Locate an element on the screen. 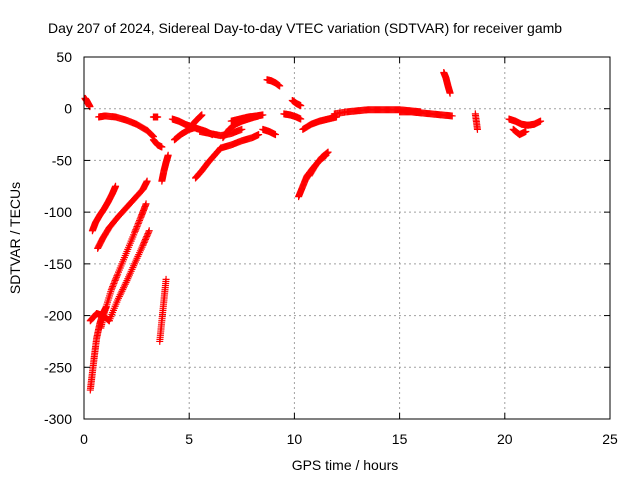  y-tick-label: -200 is located at coordinates (58, 316).